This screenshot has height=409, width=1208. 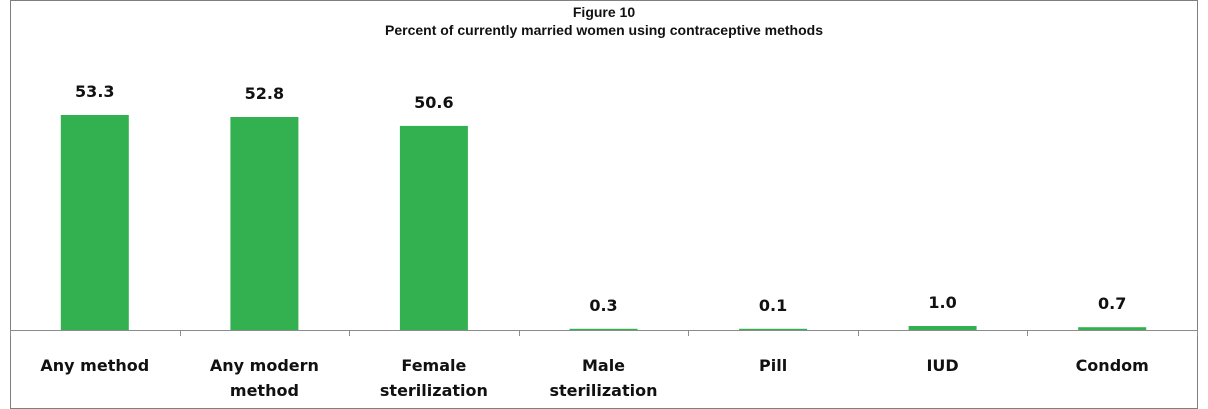 I want to click on category-label: Male sterilization, so click(x=604, y=378).